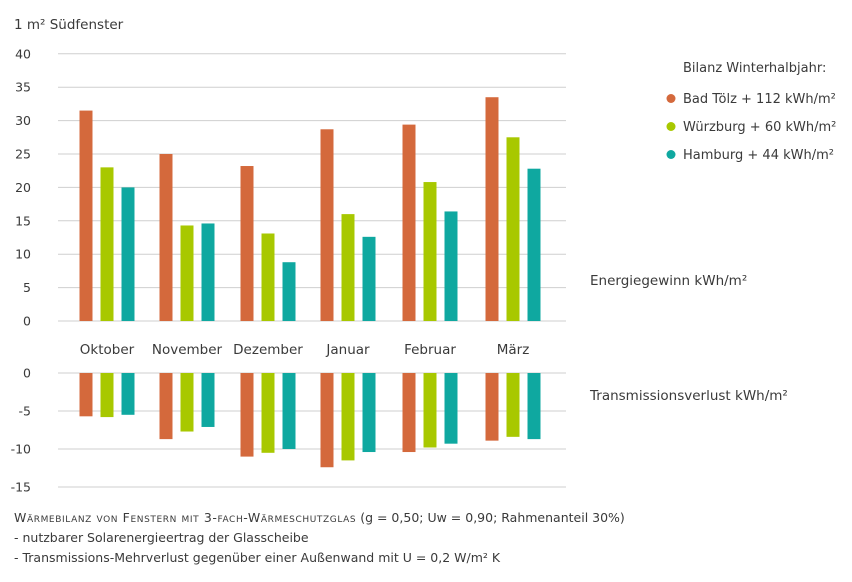 This screenshot has height=582, width=852. Describe the element at coordinates (347, 350) in the screenshot. I see `category-label: Januar` at that location.